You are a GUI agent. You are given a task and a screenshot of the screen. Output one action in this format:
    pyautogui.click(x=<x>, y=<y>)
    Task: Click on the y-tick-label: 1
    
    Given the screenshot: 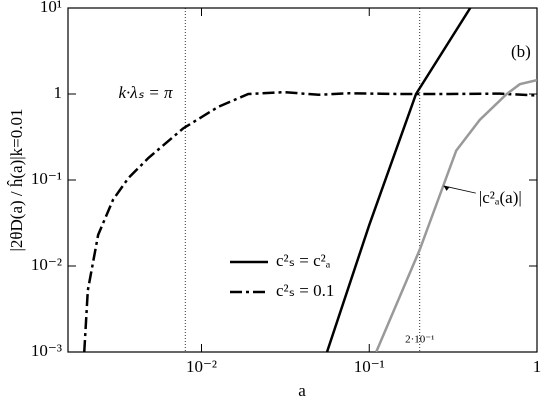 What is the action you would take?
    pyautogui.click(x=58, y=92)
    